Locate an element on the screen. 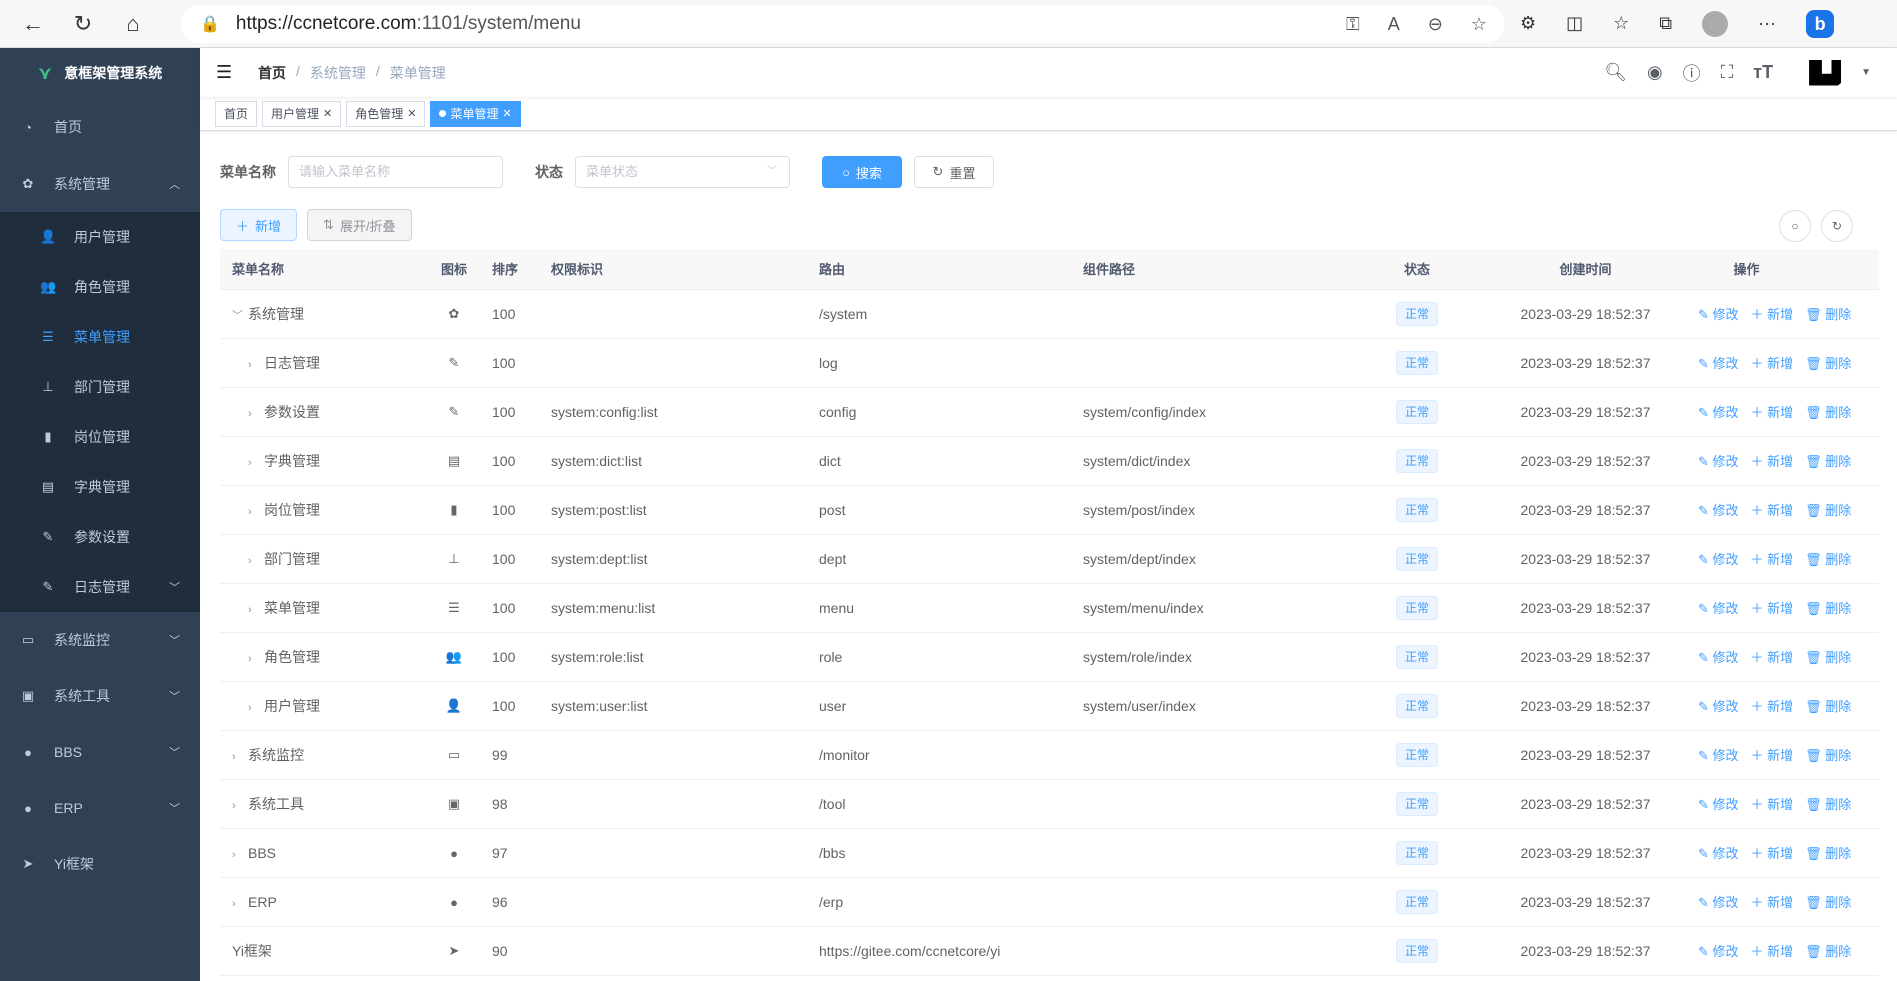 This screenshot has width=1897, height=981. sidebar-item-3: ▣ 系统工具 ﹀ is located at coordinates (100, 696).